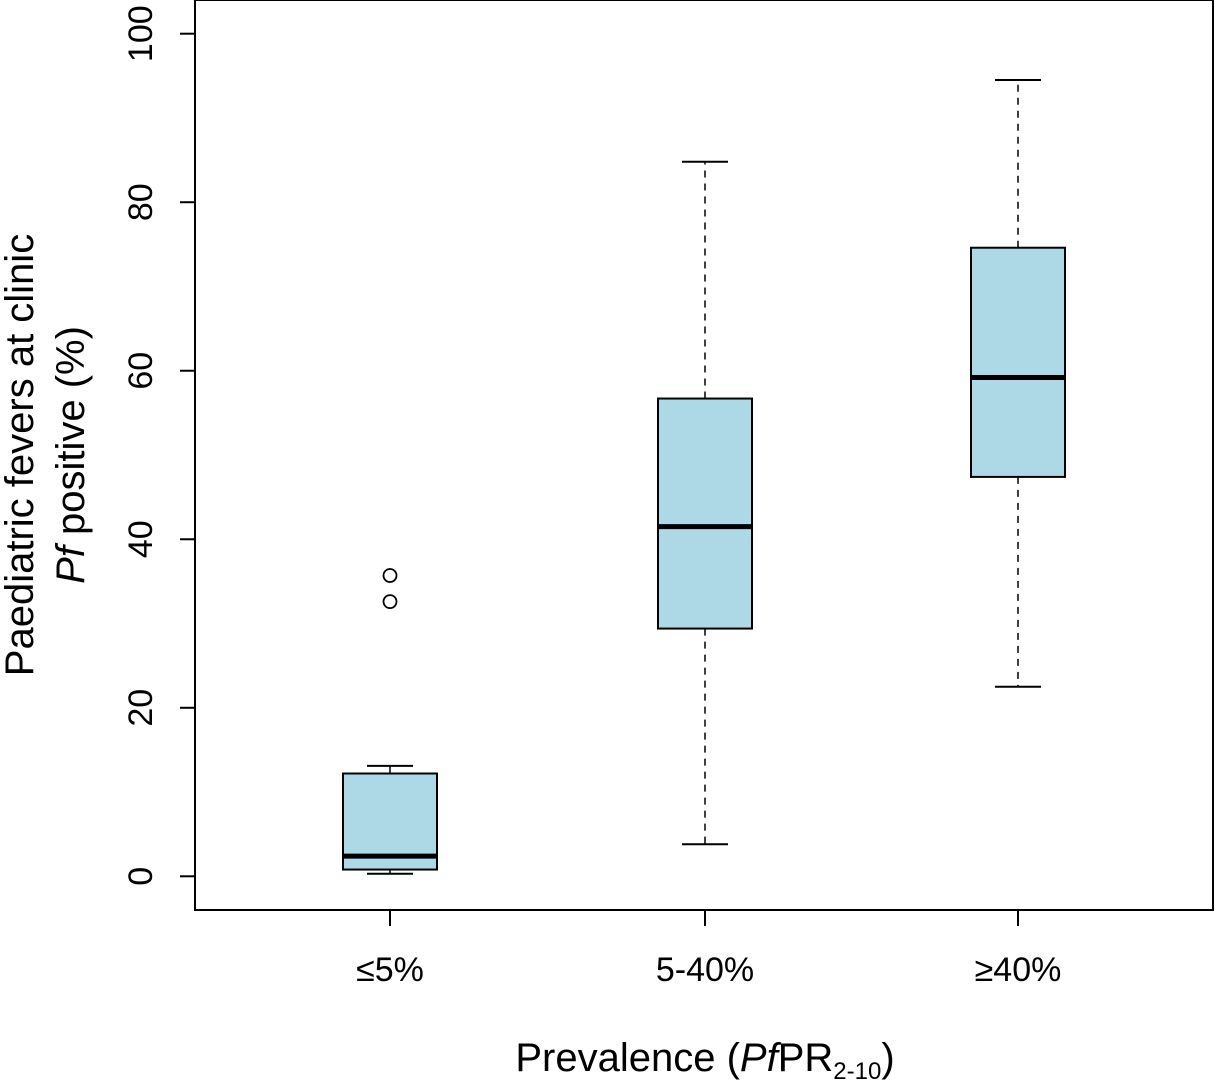  Describe the element at coordinates (761, 1058) in the screenshot. I see `x-axis-label-italic: Pf` at that location.